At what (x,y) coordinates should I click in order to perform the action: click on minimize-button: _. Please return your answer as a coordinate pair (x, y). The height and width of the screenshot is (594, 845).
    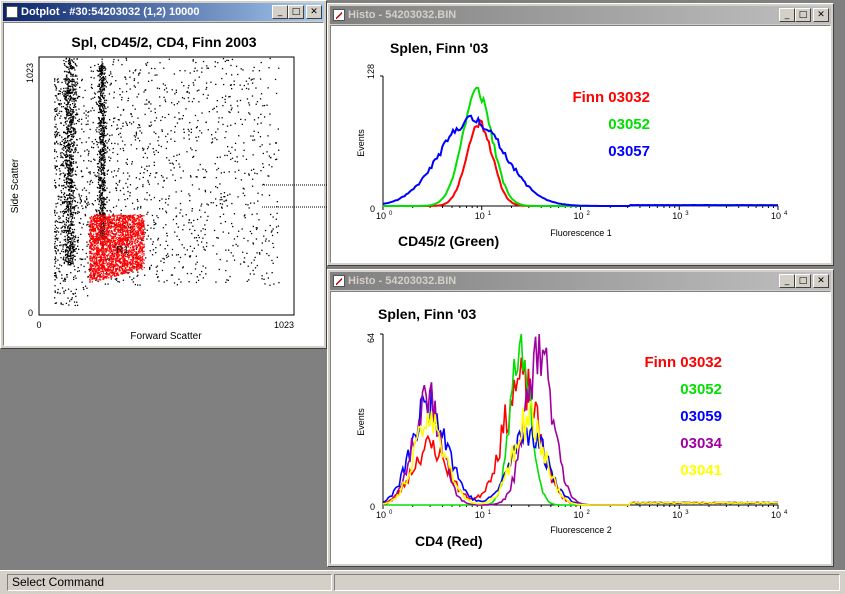
    Looking at the image, I should click on (280, 12).